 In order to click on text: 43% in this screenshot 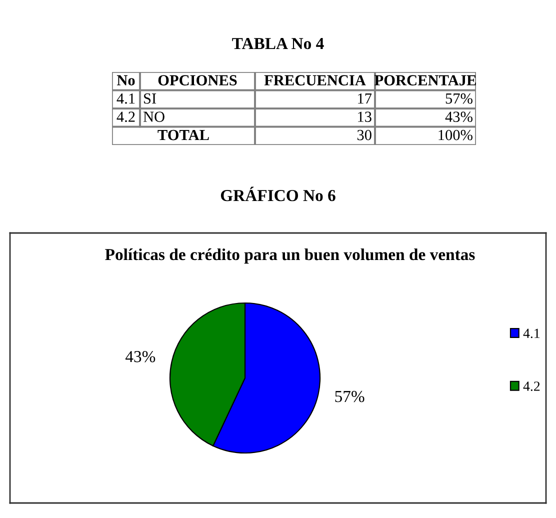, I will do `click(458, 117)`.